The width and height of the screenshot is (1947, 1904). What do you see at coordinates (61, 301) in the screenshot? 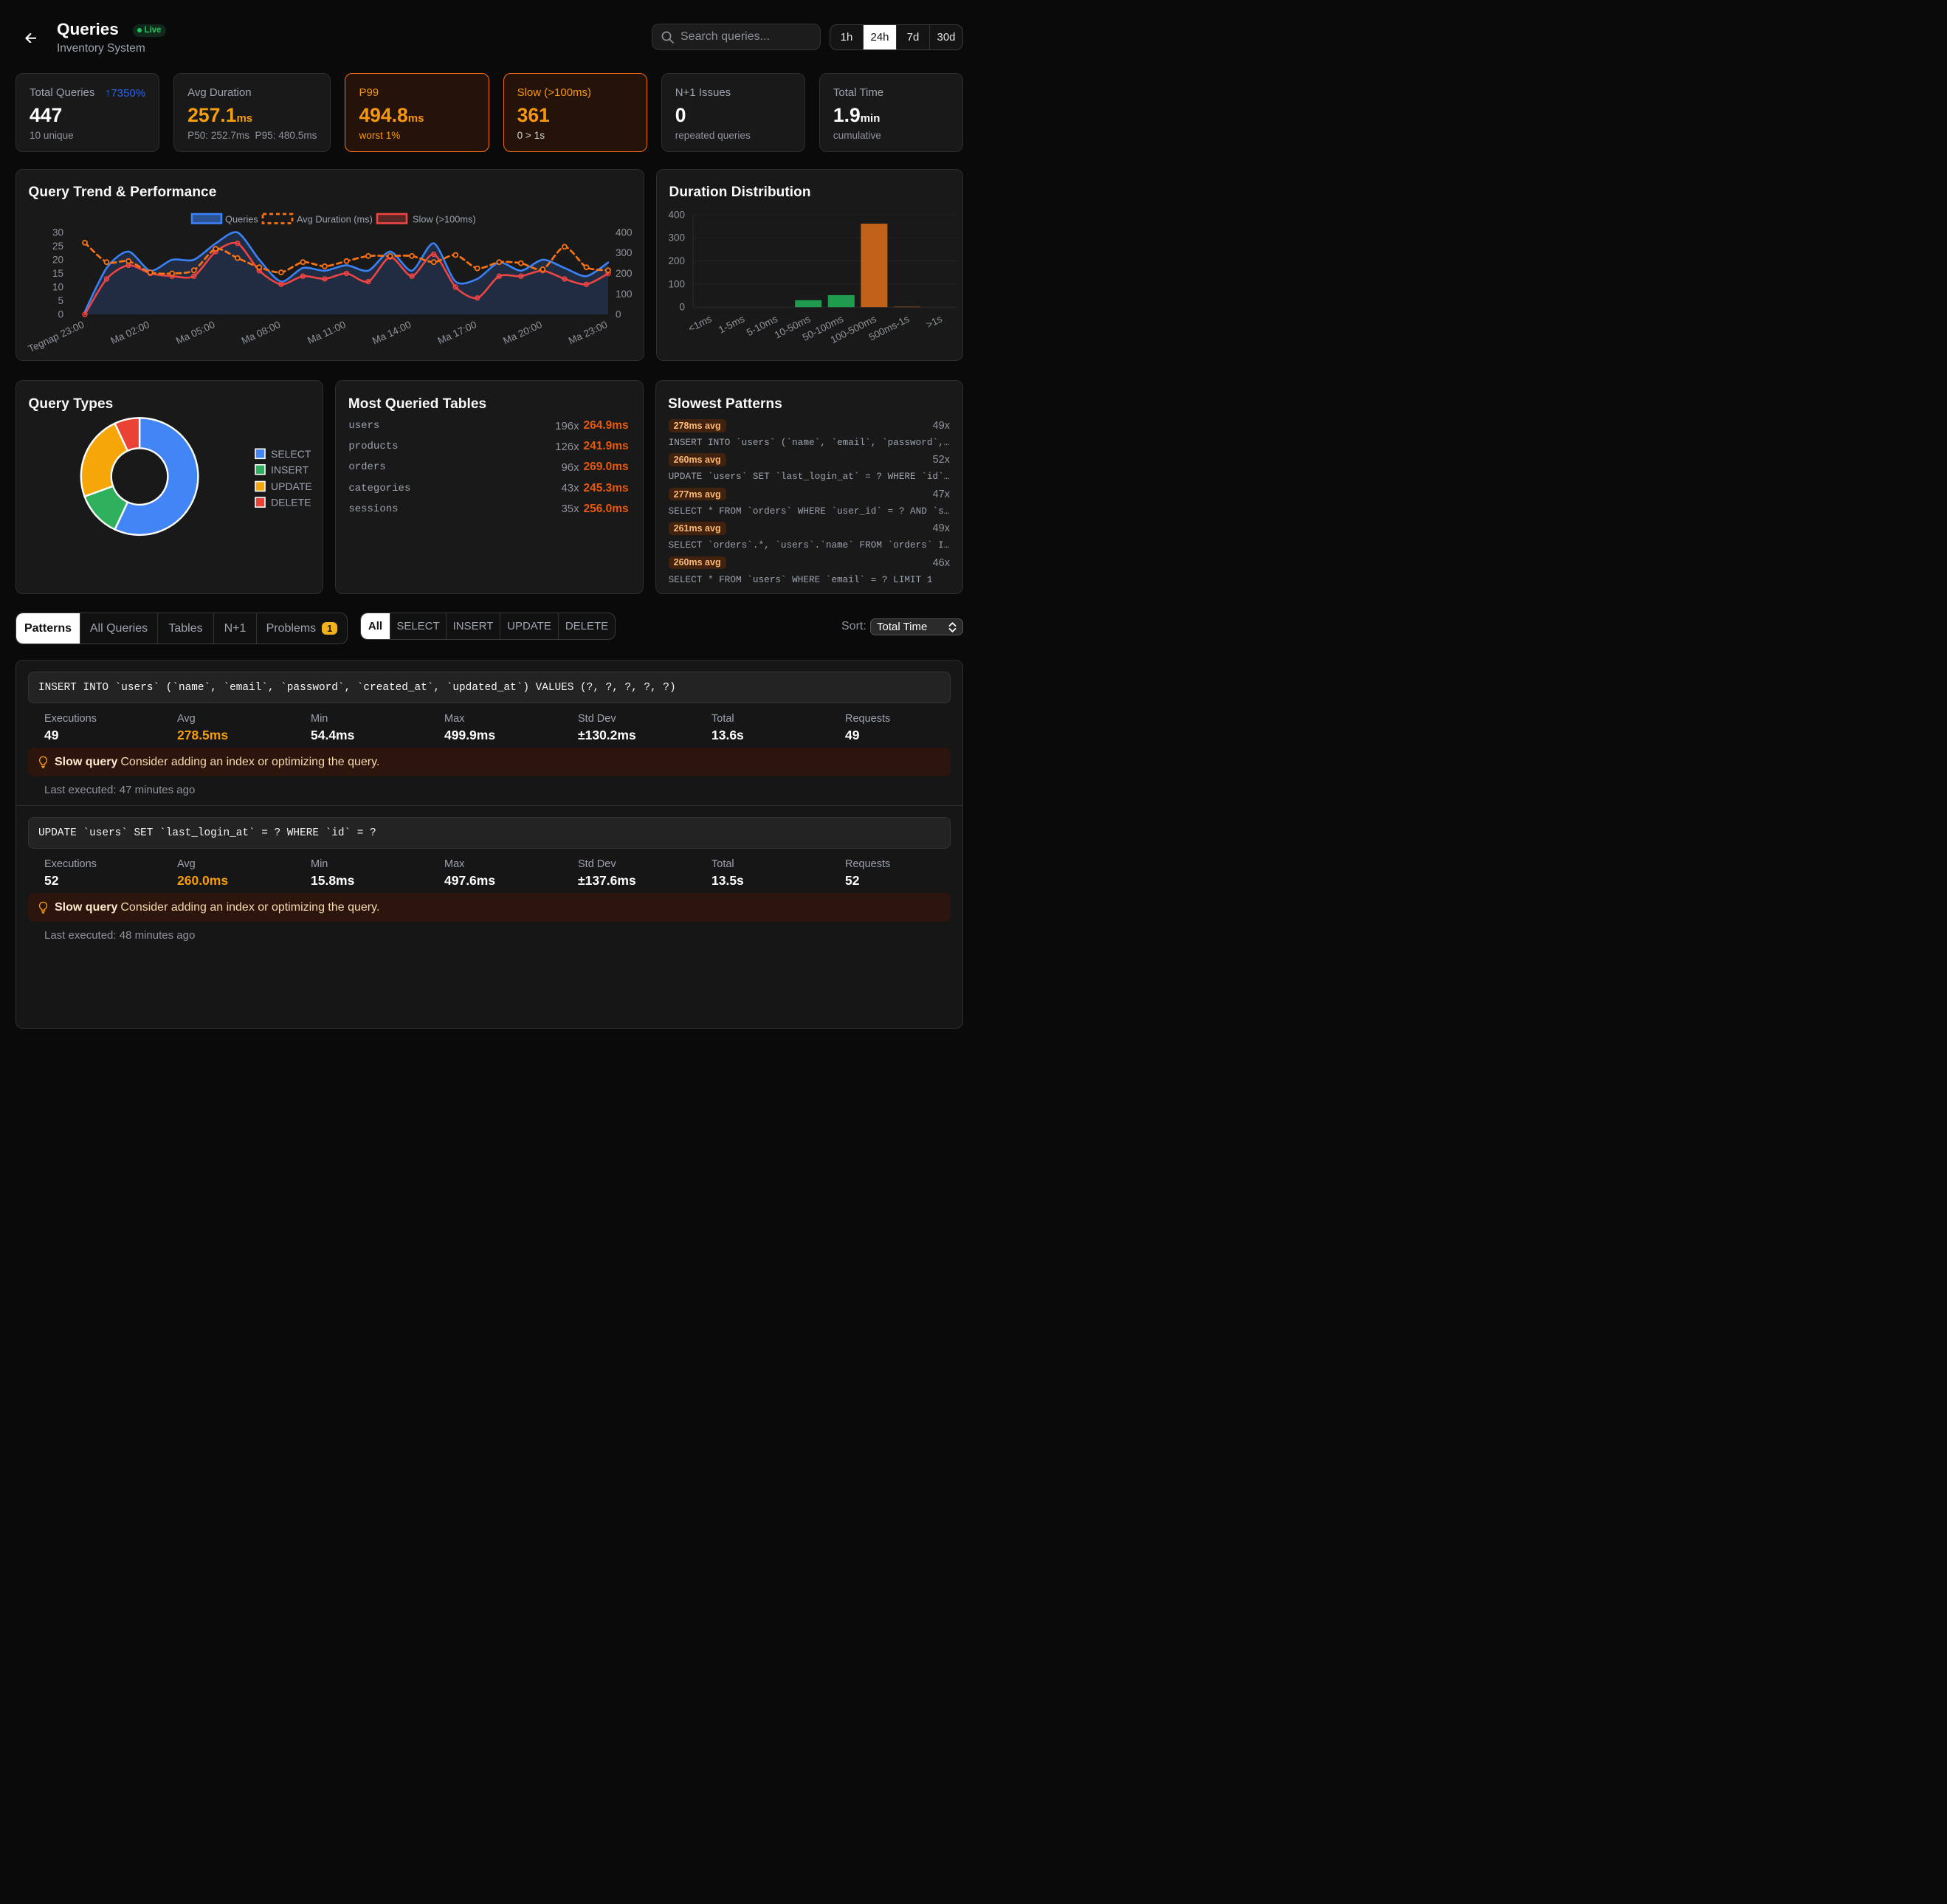
I see `svg-text: 5` at bounding box center [61, 301].